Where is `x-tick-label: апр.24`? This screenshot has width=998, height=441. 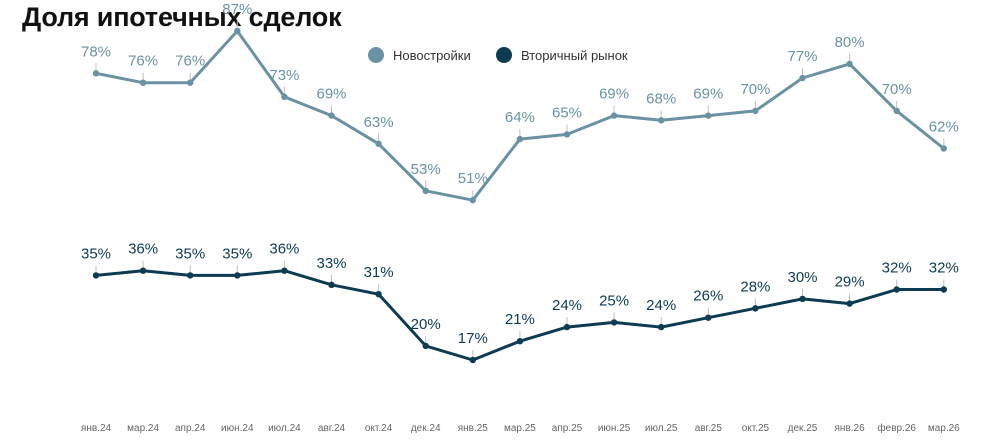 x-tick-label: апр.24 is located at coordinates (190, 428).